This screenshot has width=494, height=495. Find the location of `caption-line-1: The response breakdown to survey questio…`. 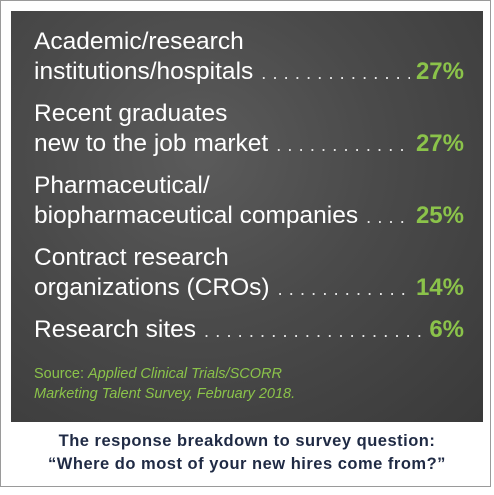

caption-line-1: The response breakdown to survey questio… is located at coordinates (247, 441).